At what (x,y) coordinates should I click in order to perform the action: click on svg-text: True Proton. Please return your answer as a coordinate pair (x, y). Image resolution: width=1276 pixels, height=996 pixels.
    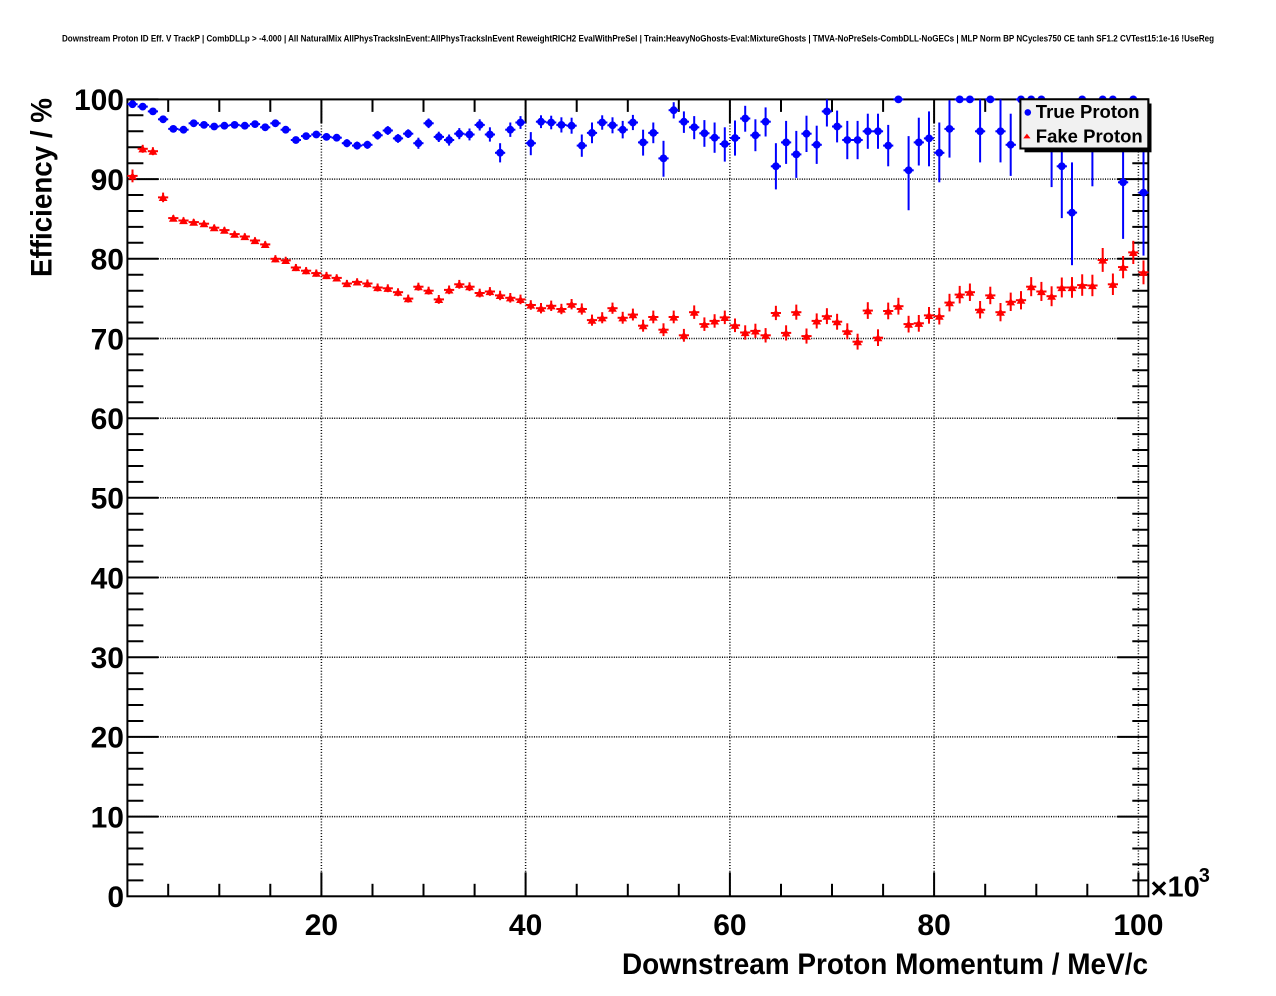
    Looking at the image, I should click on (1088, 111).